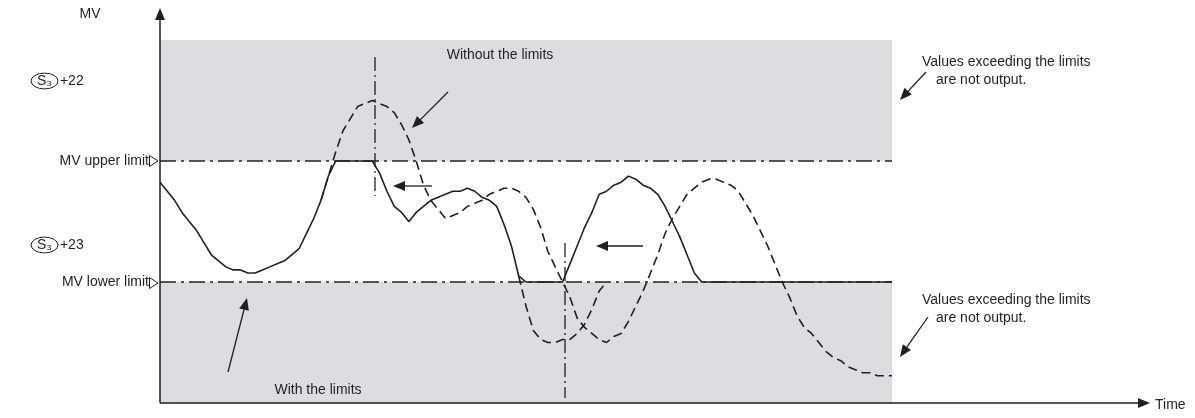 The height and width of the screenshot is (418, 1195). I want to click on text: S₃ +22, so click(60, 79).